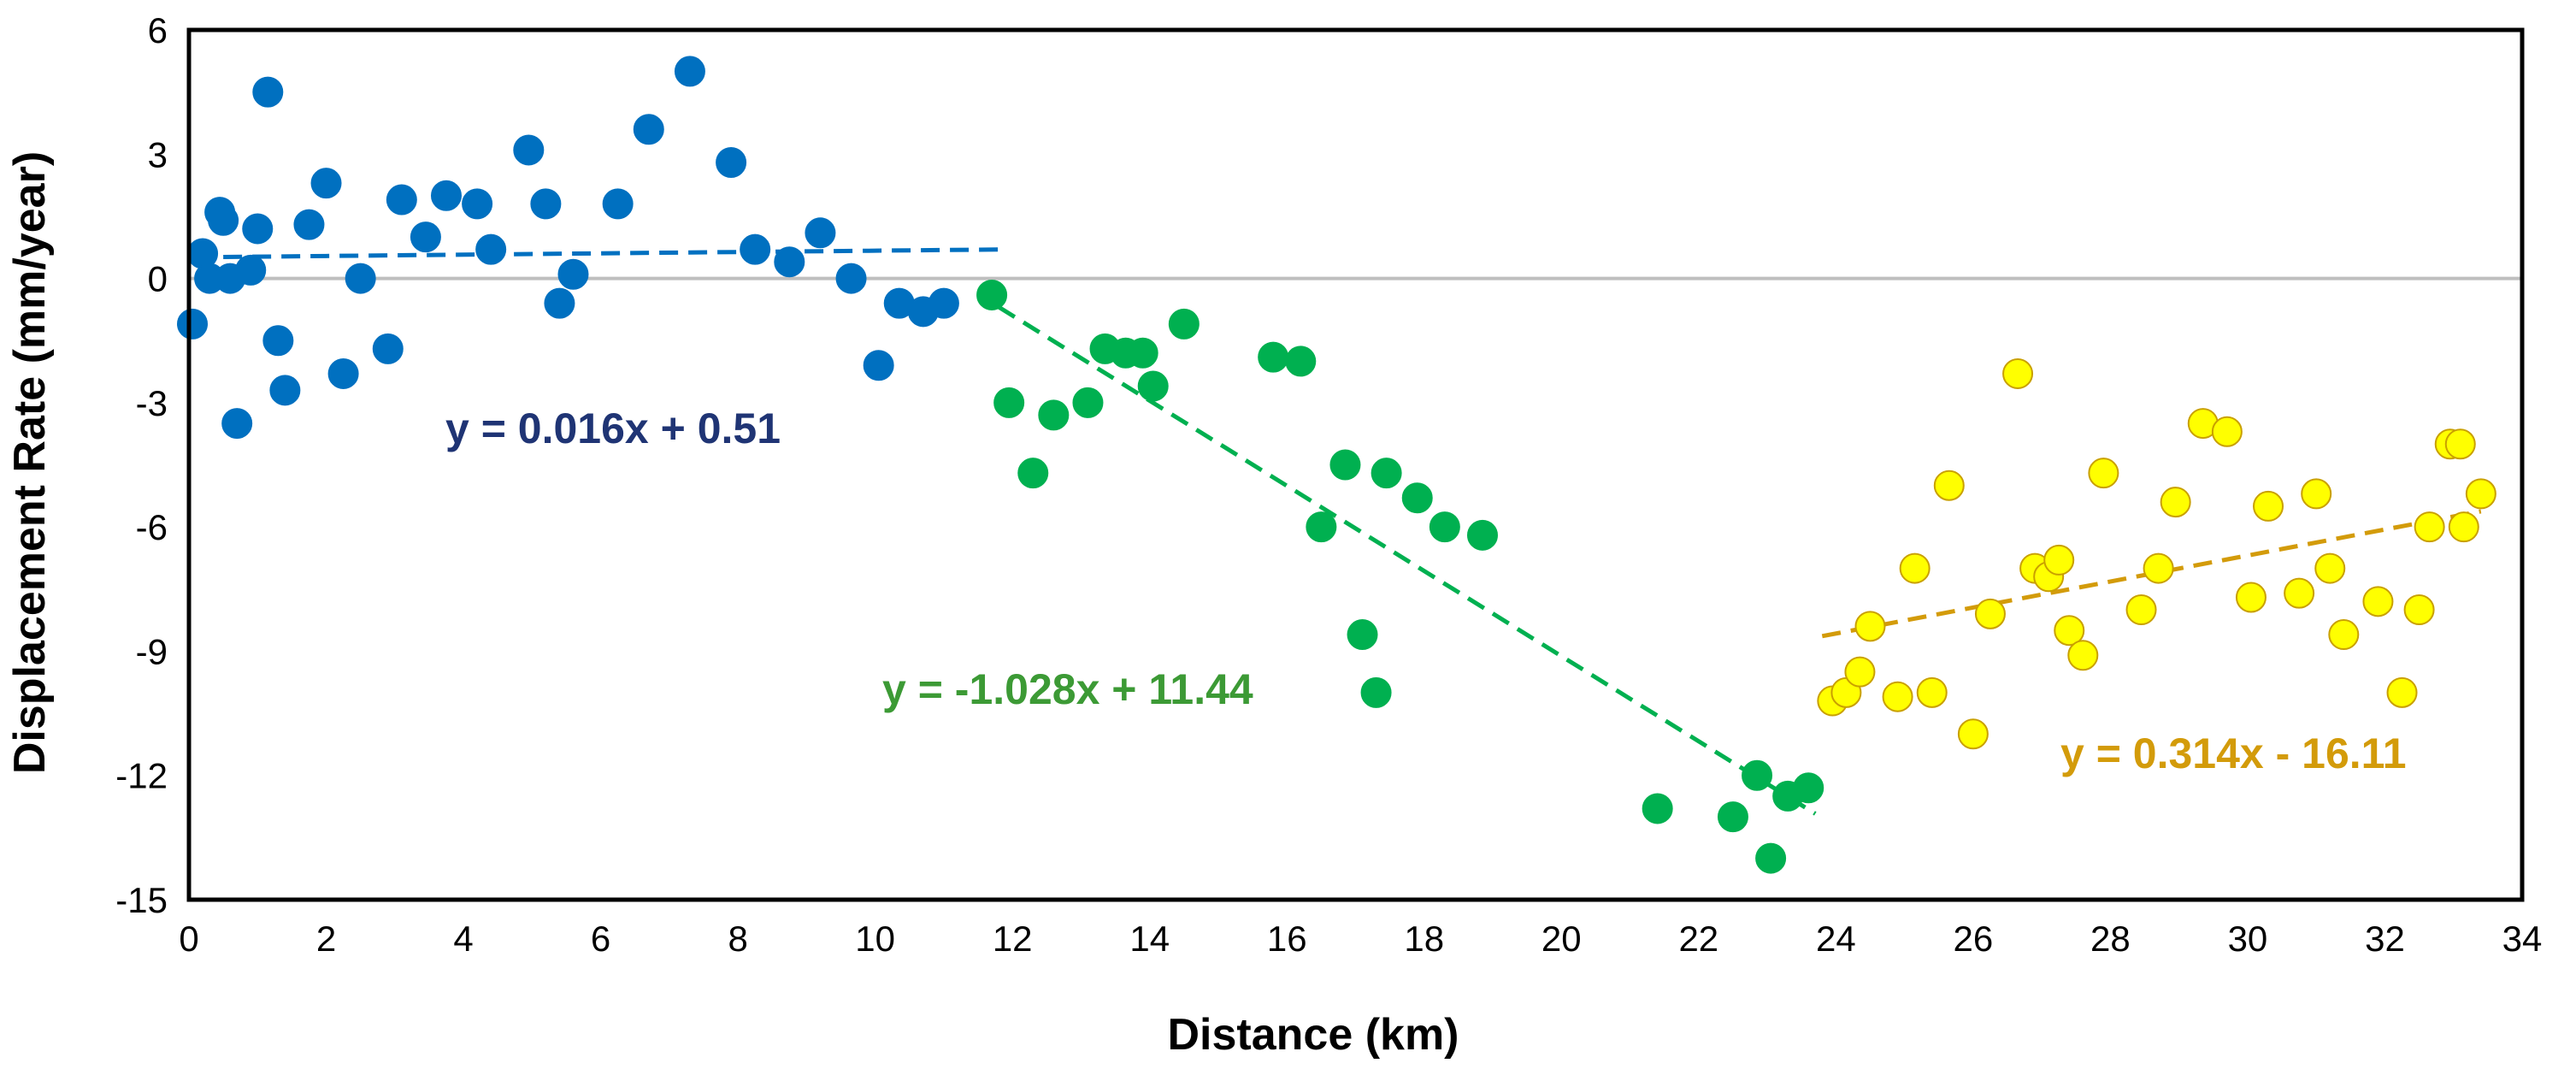 The width and height of the screenshot is (2576, 1075). What do you see at coordinates (2248, 938) in the screenshot?
I see `x-tick-label: 30` at bounding box center [2248, 938].